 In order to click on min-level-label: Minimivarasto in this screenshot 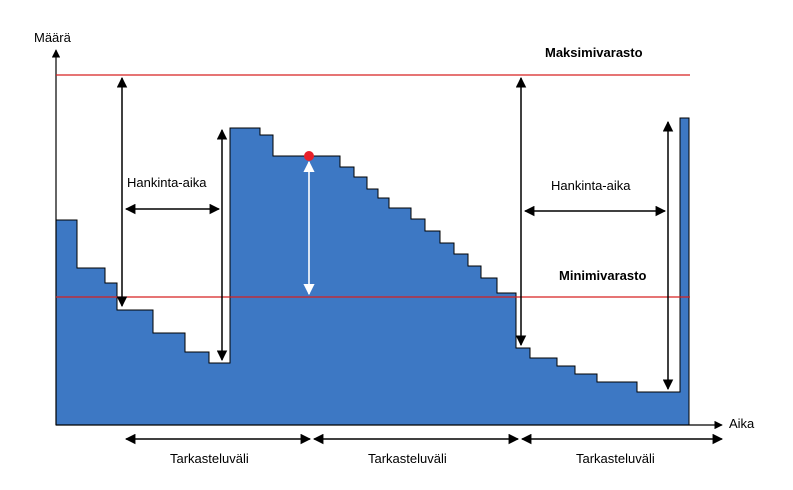, I will do `click(602, 275)`.